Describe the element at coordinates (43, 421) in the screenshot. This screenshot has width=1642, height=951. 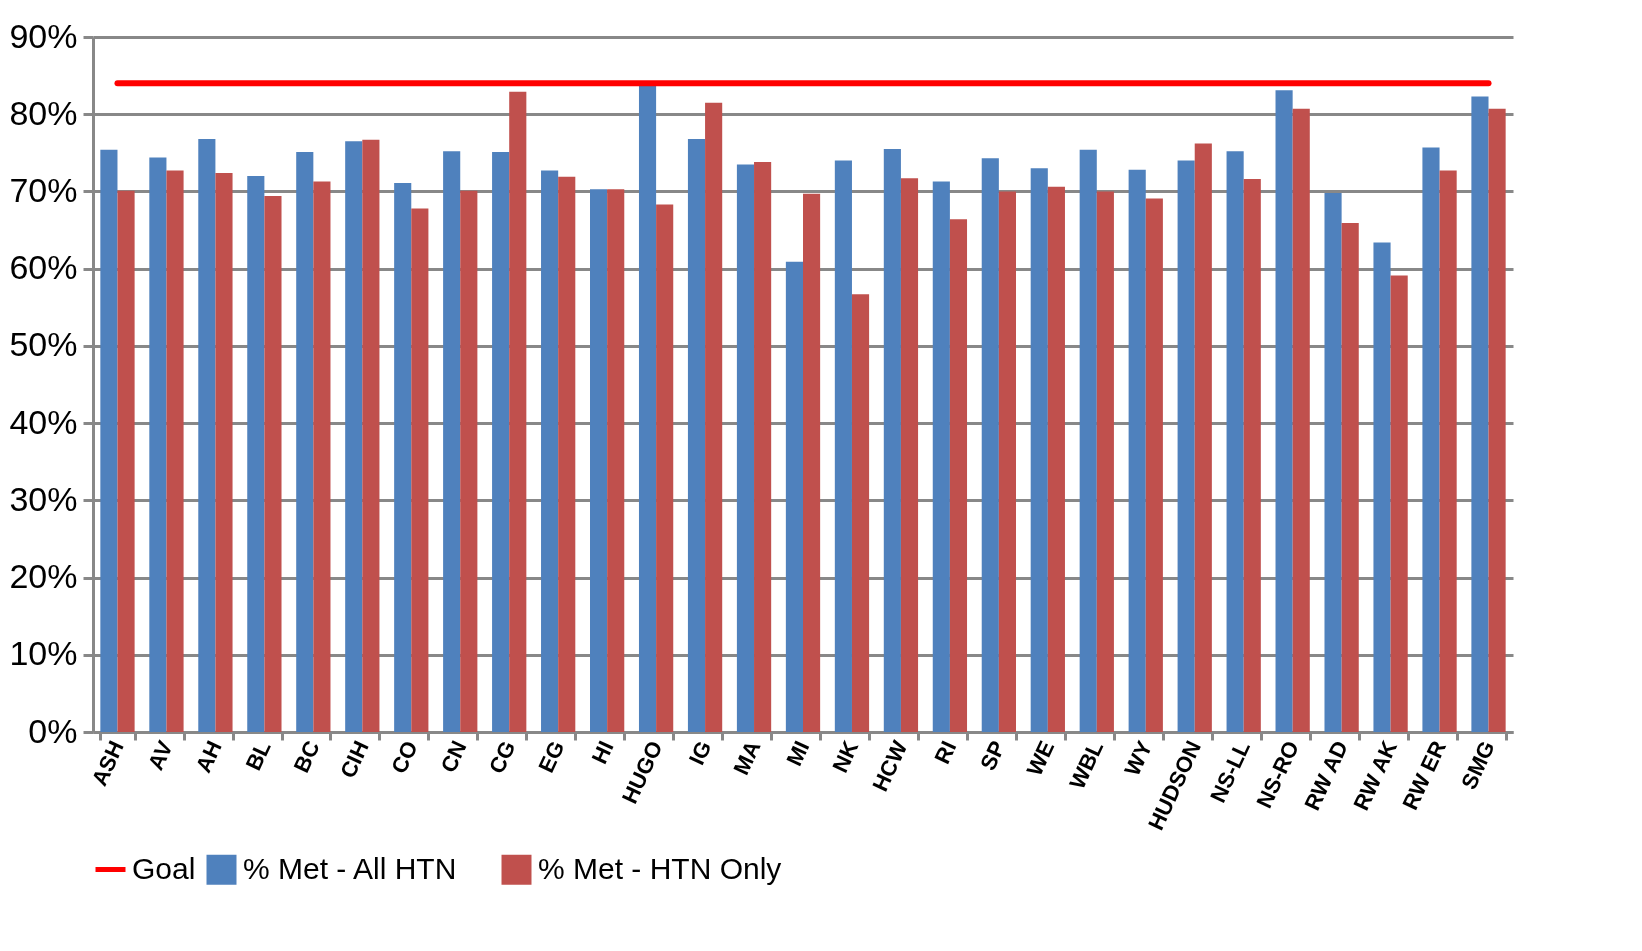
I see `y-tick-label: 40%` at that location.